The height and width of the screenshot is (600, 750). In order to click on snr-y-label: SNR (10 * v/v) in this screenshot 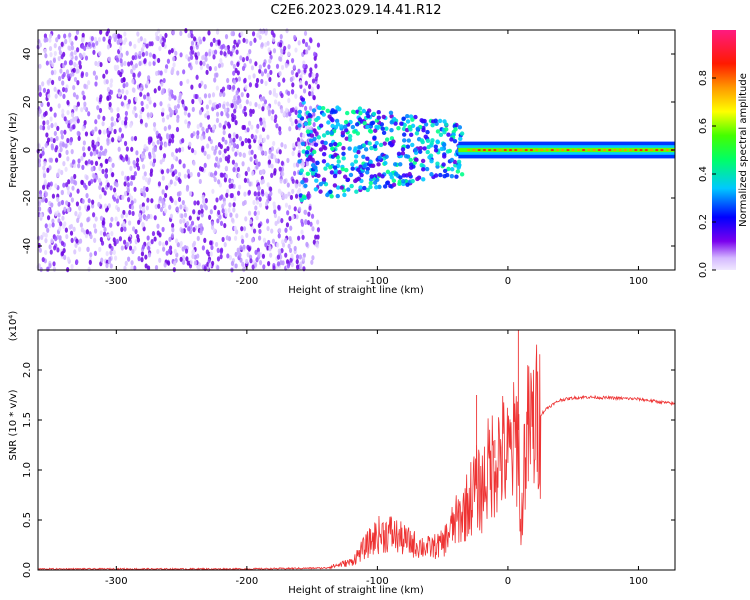, I will do `click(13, 424)`.